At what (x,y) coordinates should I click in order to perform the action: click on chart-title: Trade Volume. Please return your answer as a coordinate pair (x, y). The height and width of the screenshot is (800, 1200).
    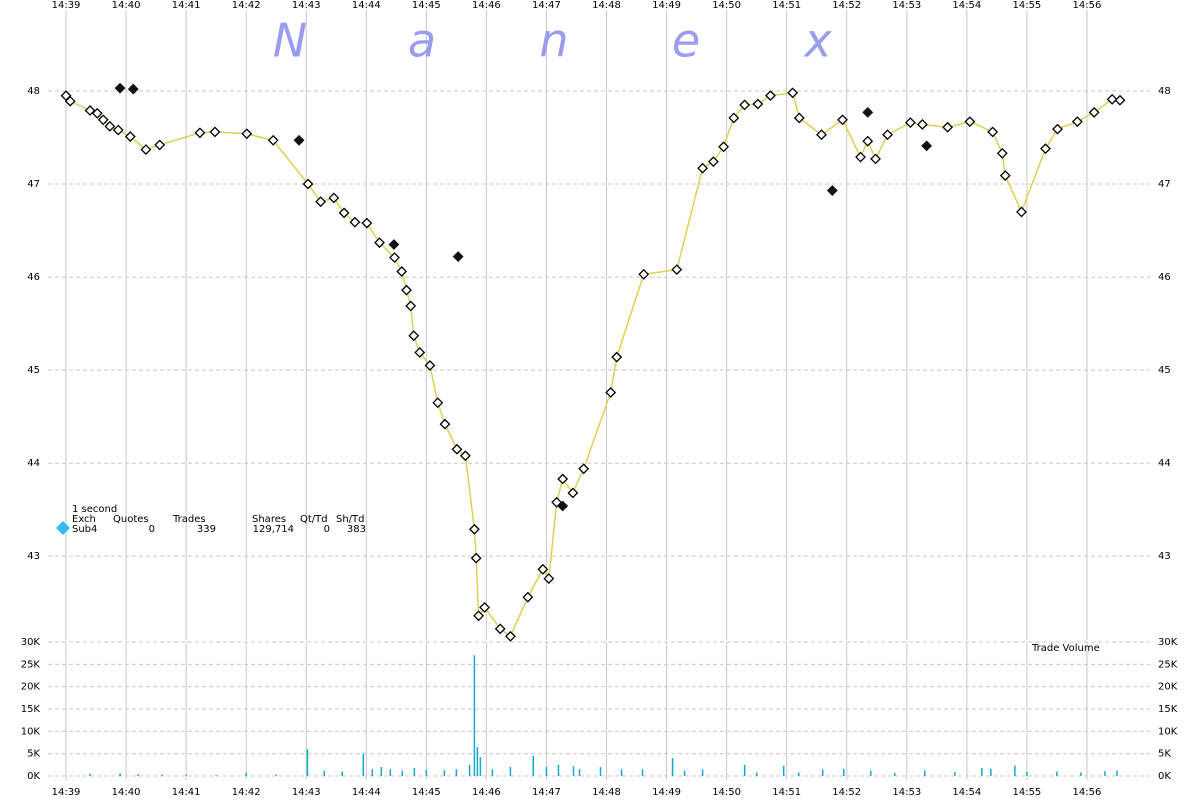
    Looking at the image, I should click on (1065, 648).